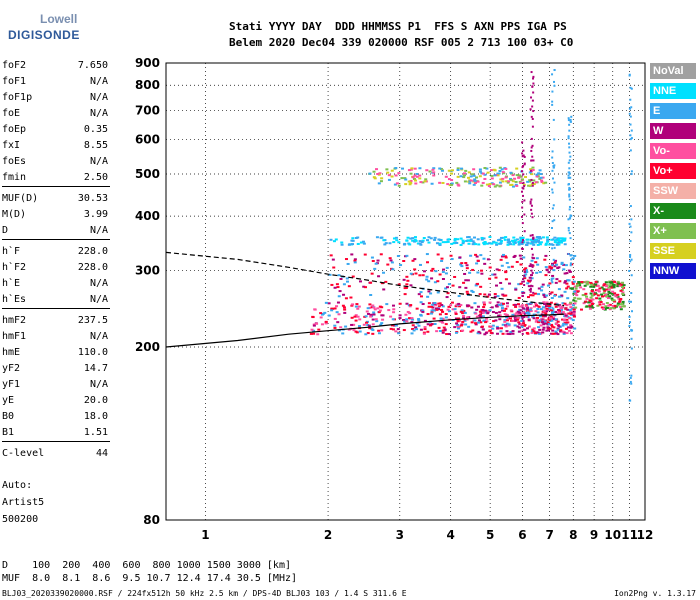 Image resolution: width=700 pixels, height=600 pixels. What do you see at coordinates (14, 299) in the screenshot?
I see `param-name: h`Es` at bounding box center [14, 299].